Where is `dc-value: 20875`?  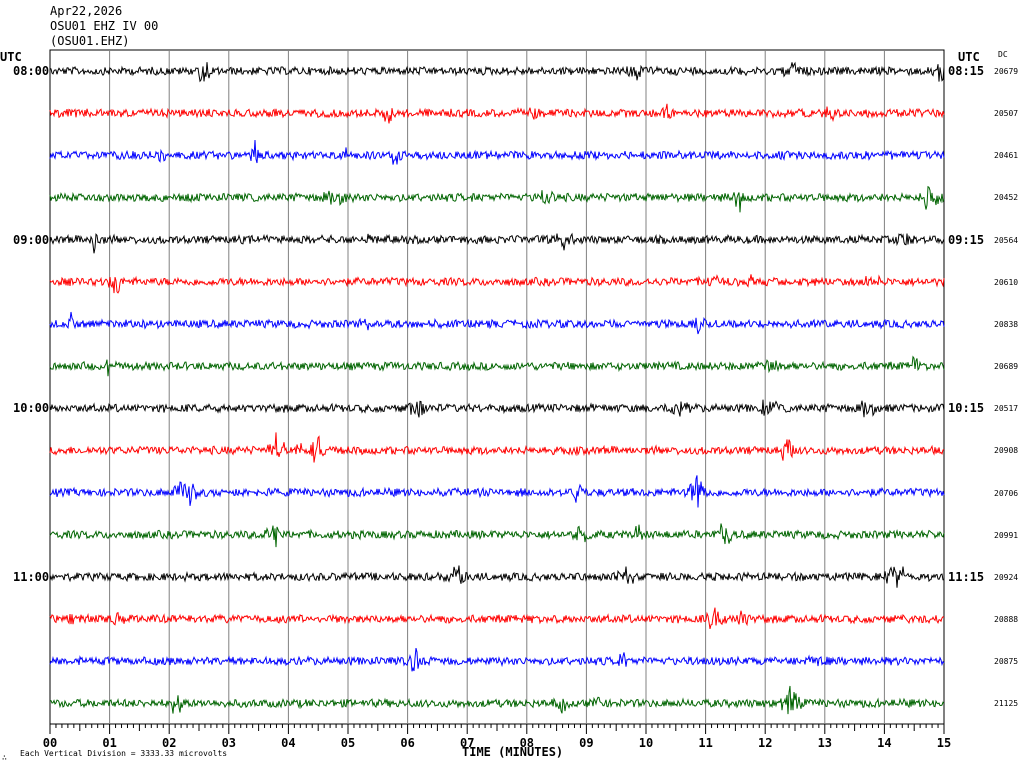 dc-value: 20875 is located at coordinates (1006, 662).